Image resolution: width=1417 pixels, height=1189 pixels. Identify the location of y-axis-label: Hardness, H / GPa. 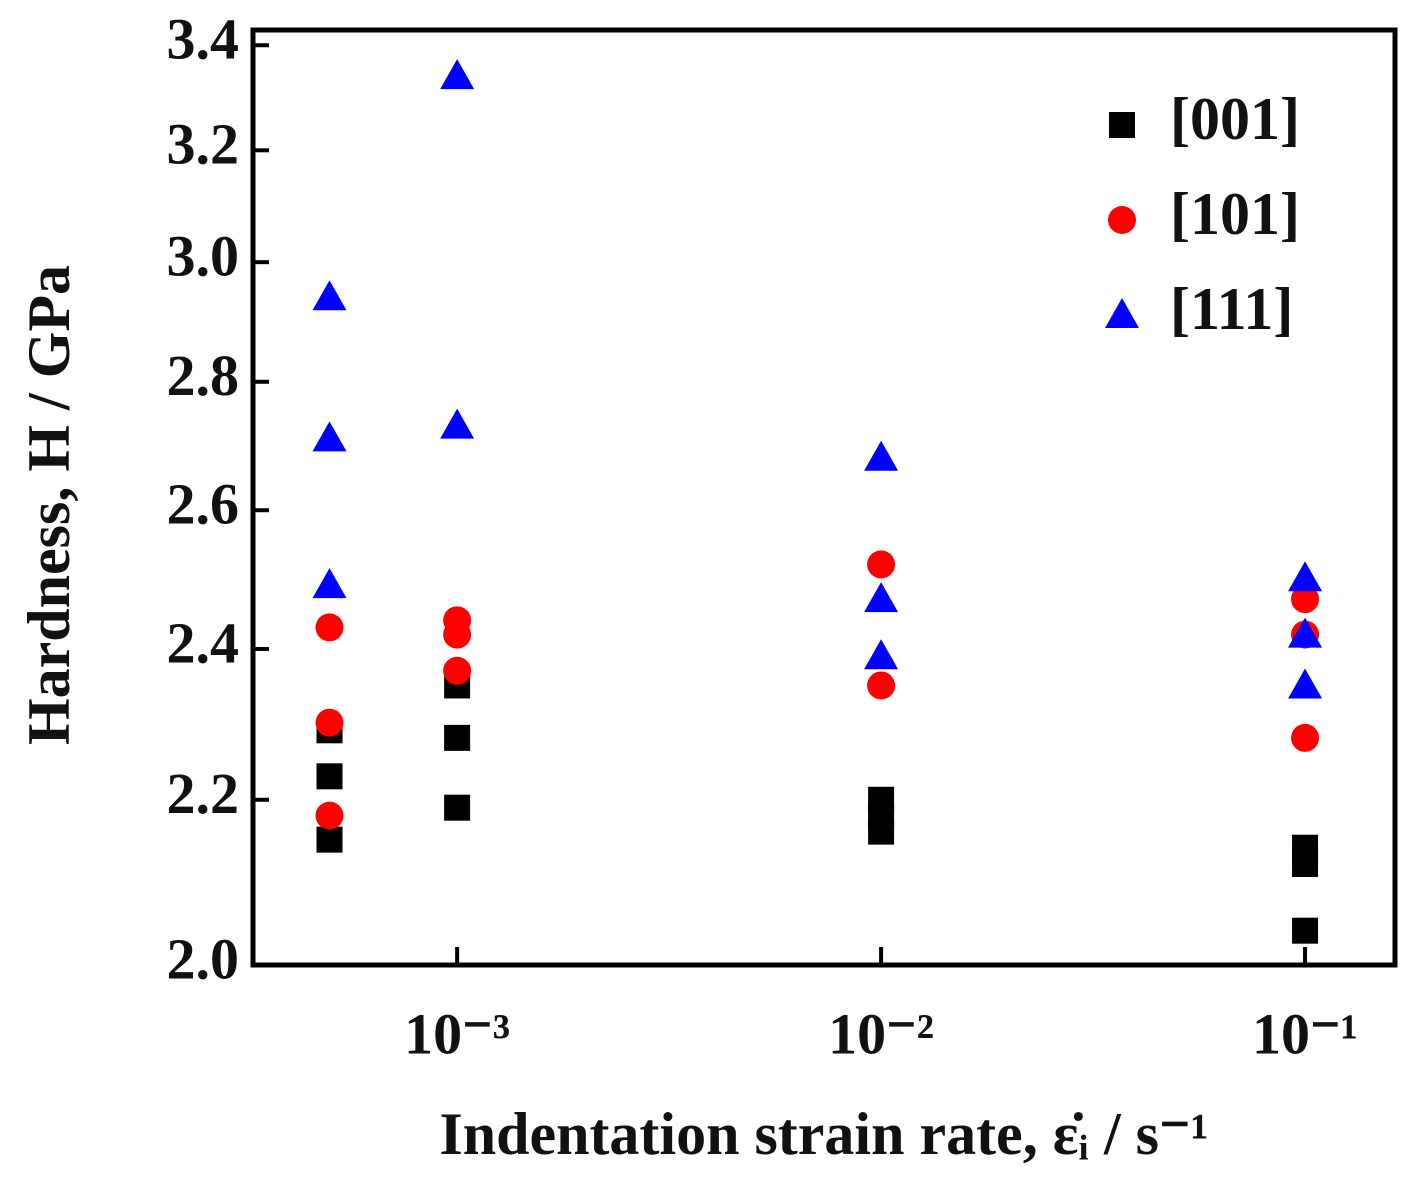
(49, 505).